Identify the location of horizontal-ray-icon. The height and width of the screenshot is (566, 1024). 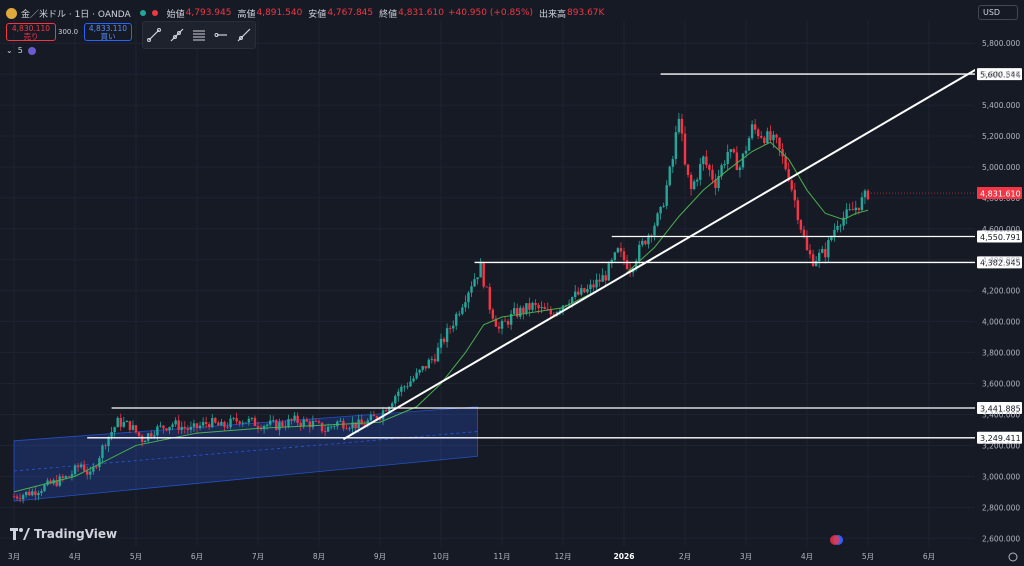
(221, 35).